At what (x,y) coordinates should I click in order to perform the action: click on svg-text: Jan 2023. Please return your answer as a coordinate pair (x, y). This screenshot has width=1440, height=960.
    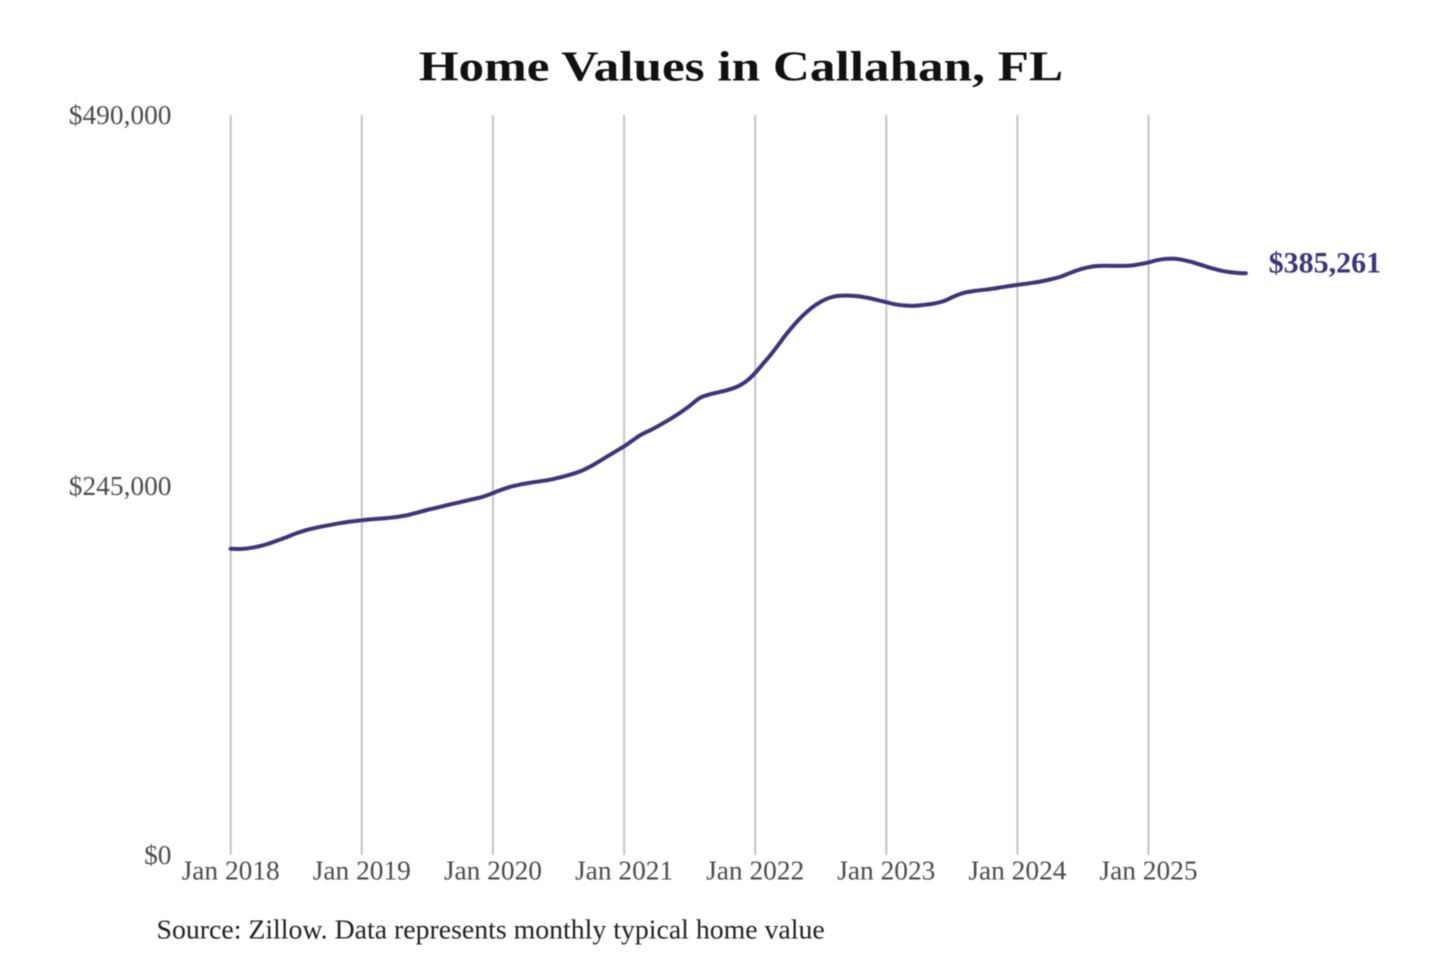
    Looking at the image, I should click on (886, 871).